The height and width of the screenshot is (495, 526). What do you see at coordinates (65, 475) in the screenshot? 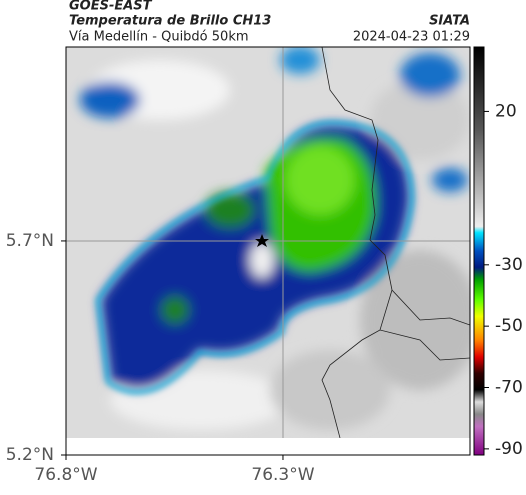
I see `x-tick-label: 76.8°W` at bounding box center [65, 475].